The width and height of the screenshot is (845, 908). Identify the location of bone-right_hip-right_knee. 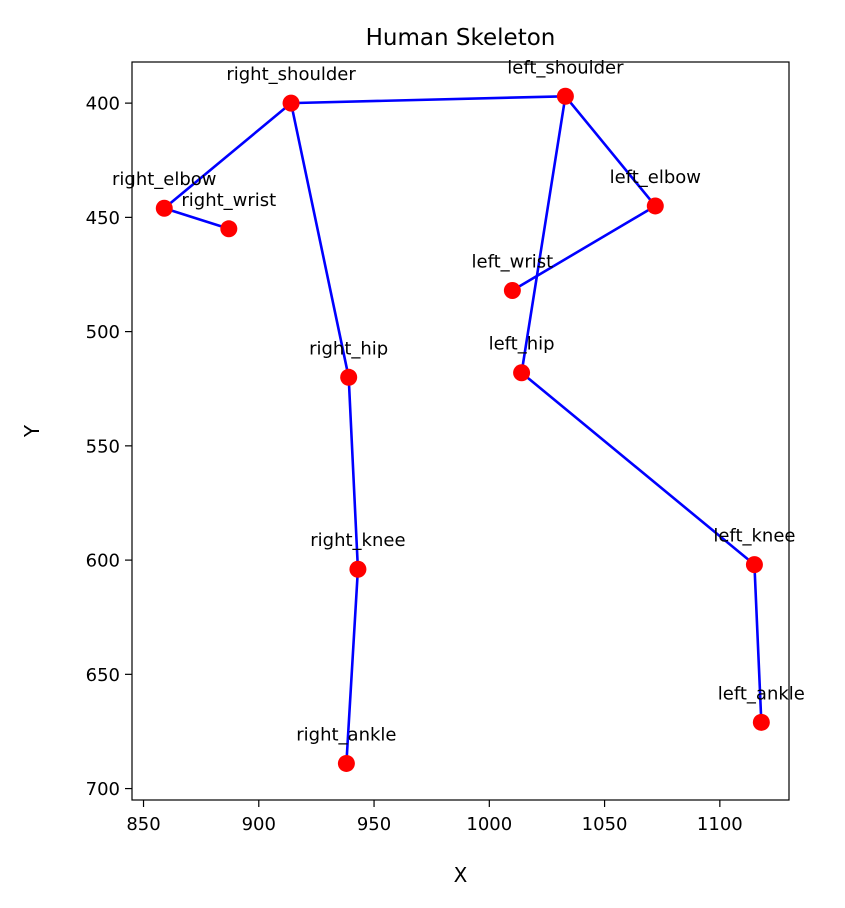
(353, 473).